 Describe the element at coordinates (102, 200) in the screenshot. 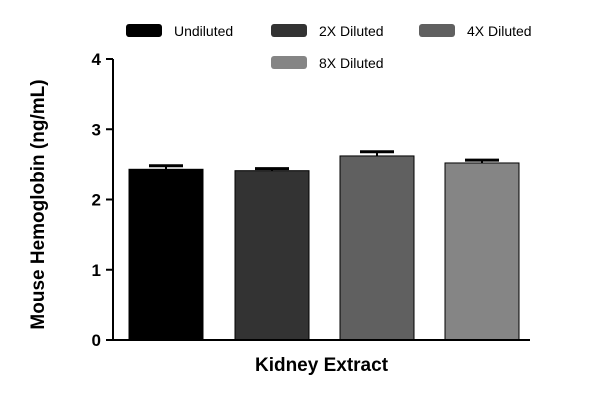

I see `y-ticks: 0 1 2 3 4` at that location.